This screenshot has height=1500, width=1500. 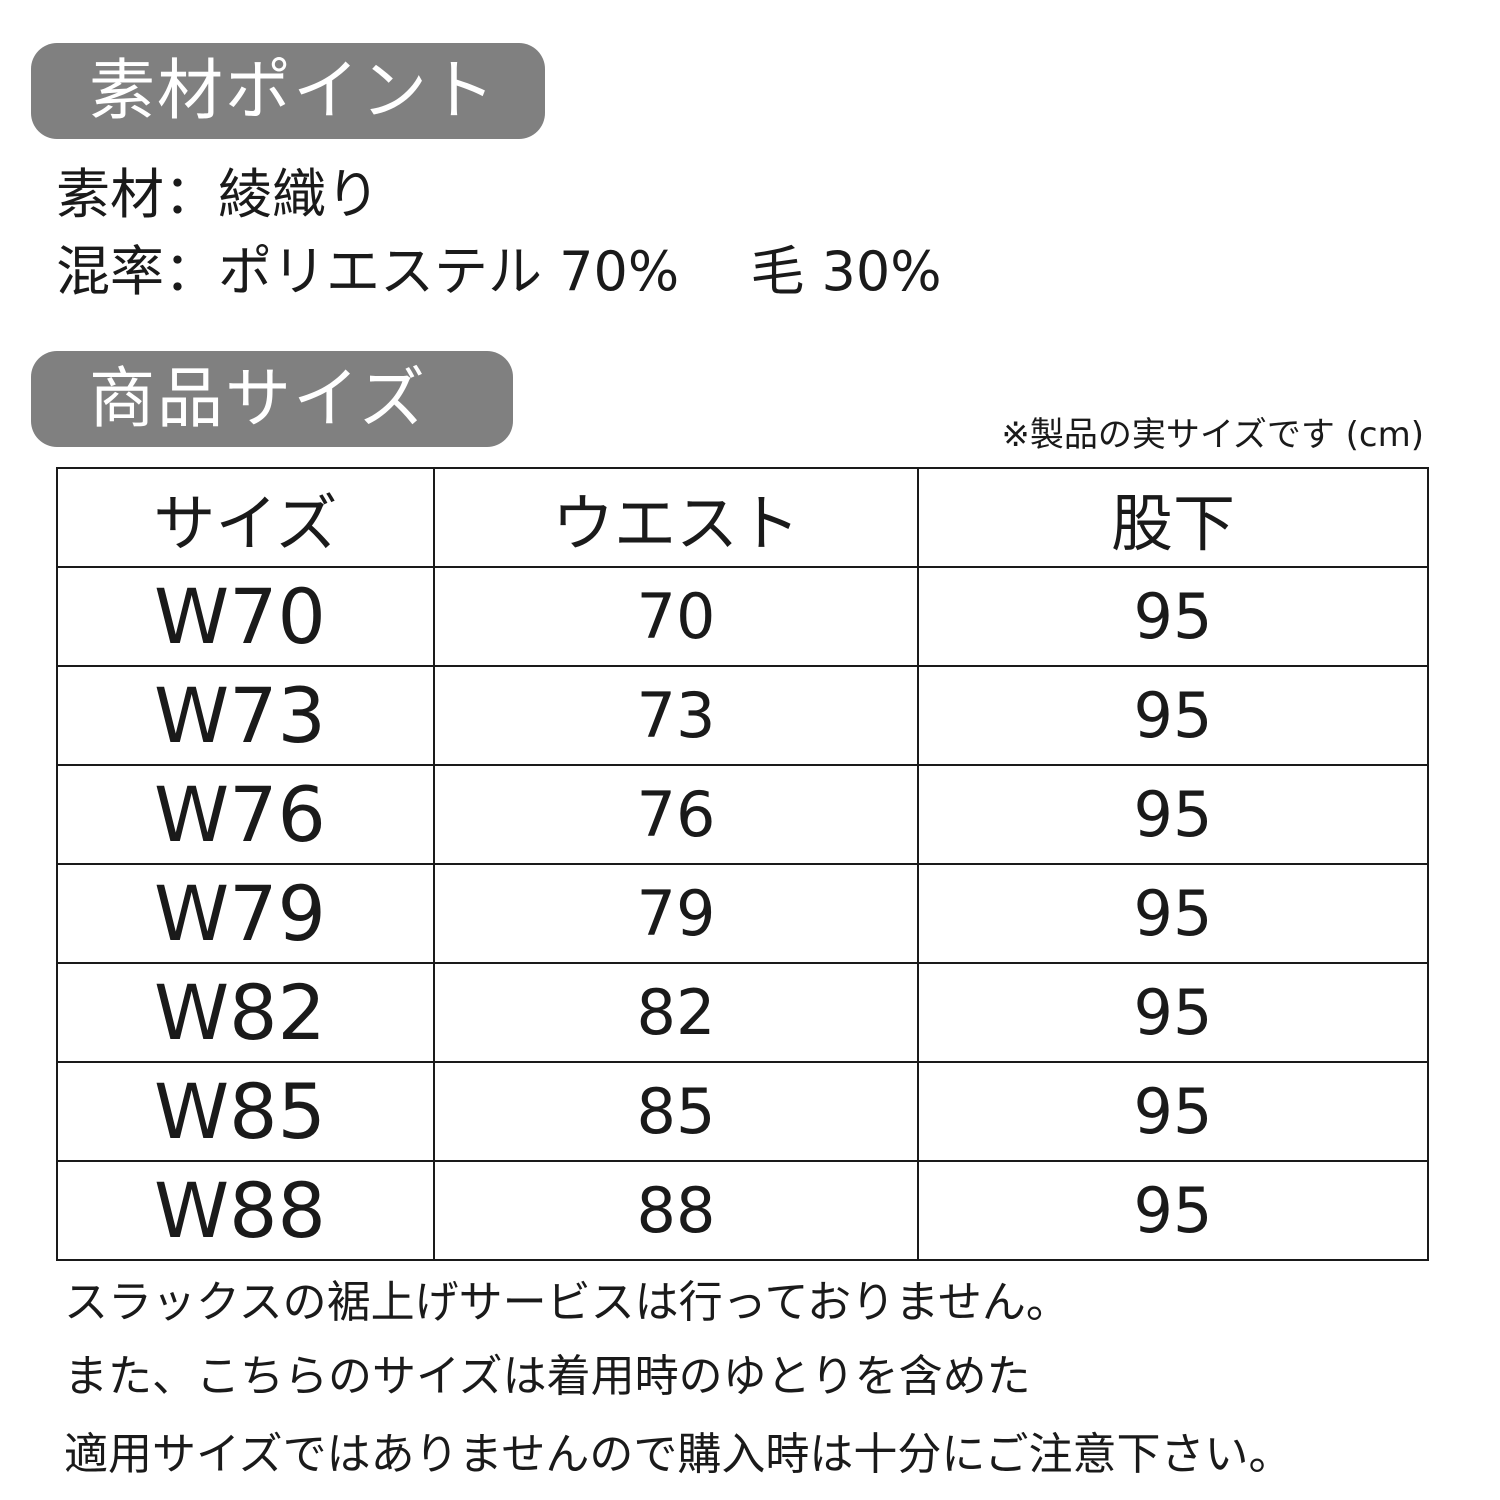 I want to click on cell-size: W76, so click(x=245, y=814).